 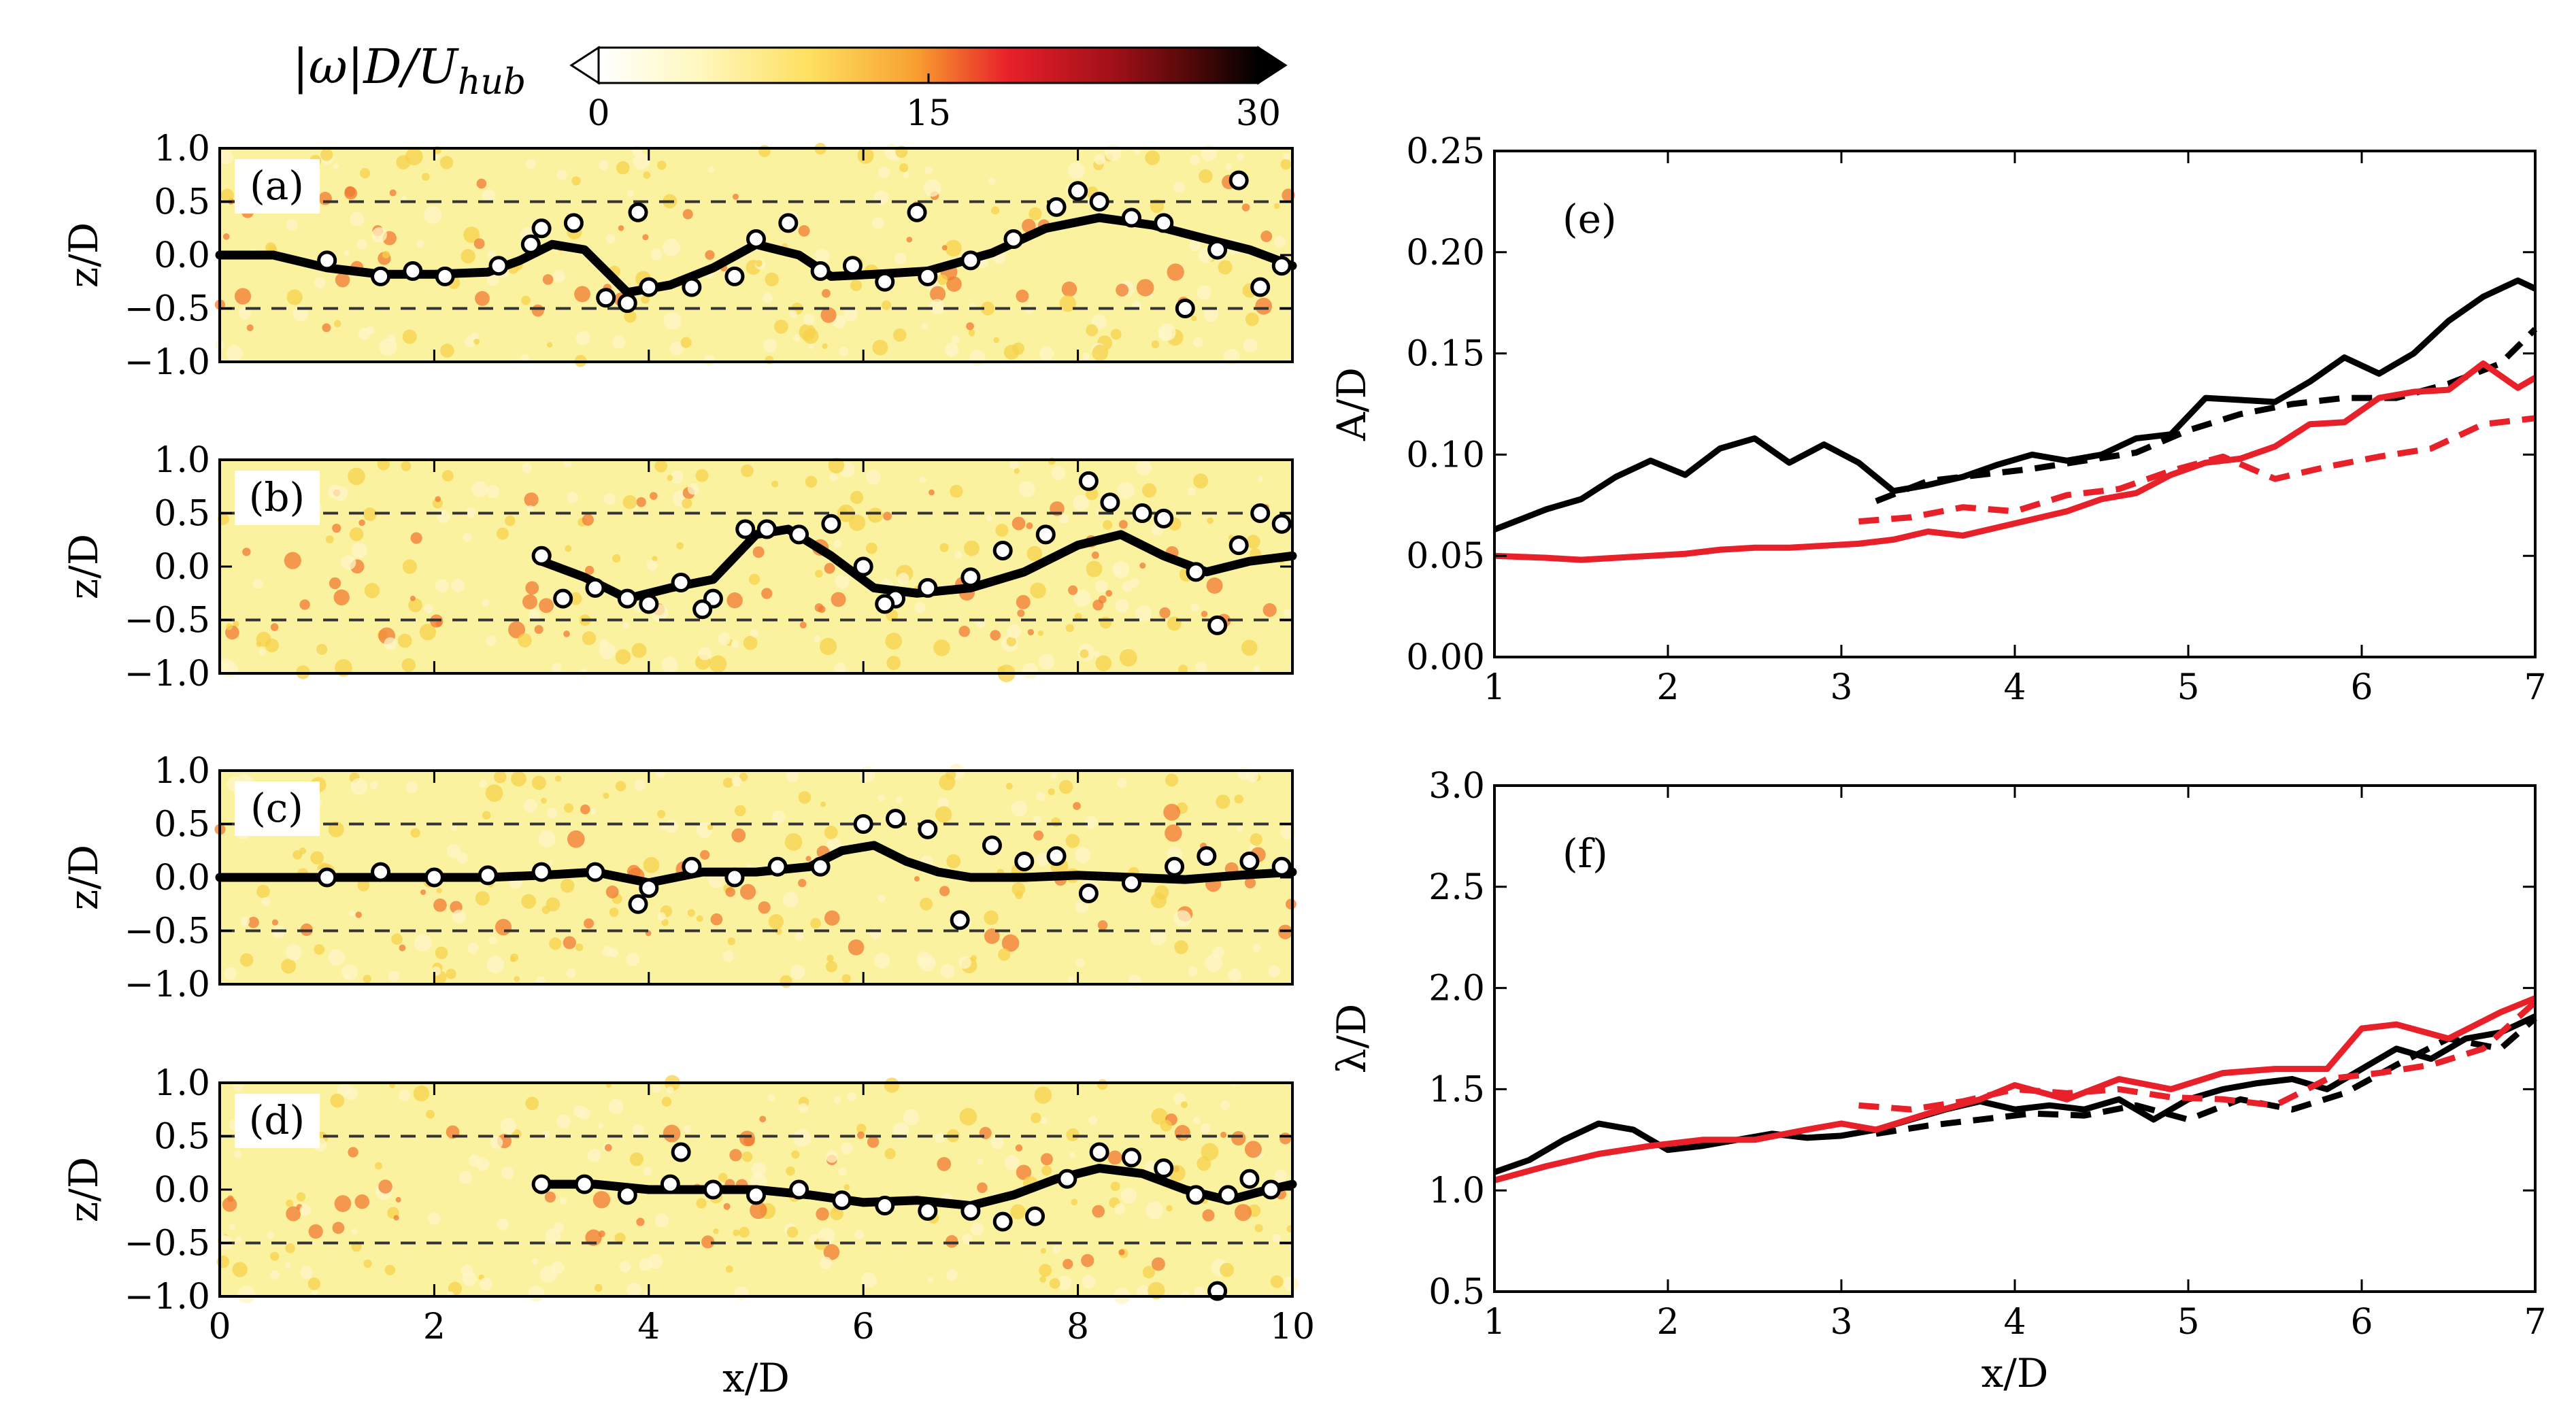 I want to click on y-tick-label: 1.5, so click(x=1456, y=1089).